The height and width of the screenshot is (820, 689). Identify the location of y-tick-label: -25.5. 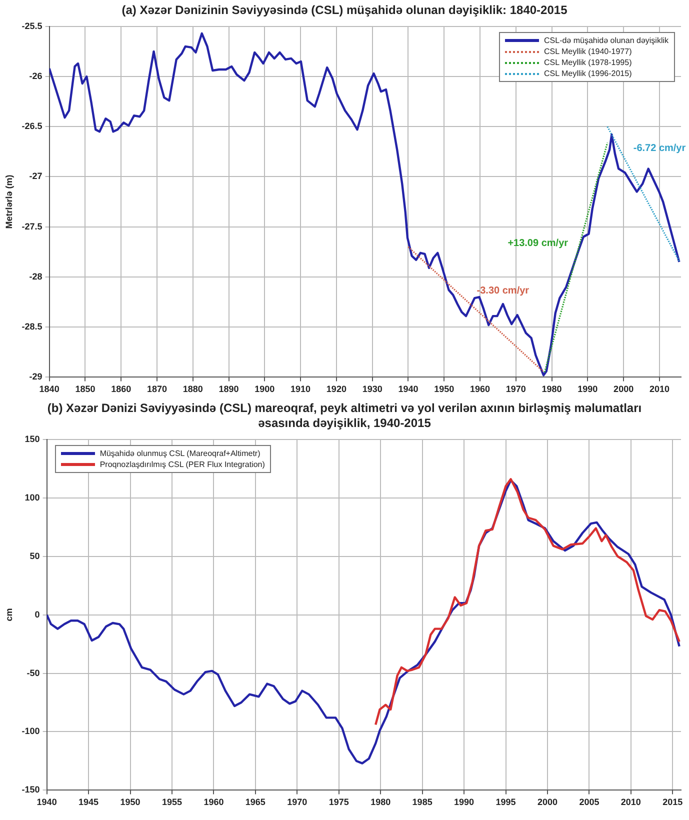
(32, 25).